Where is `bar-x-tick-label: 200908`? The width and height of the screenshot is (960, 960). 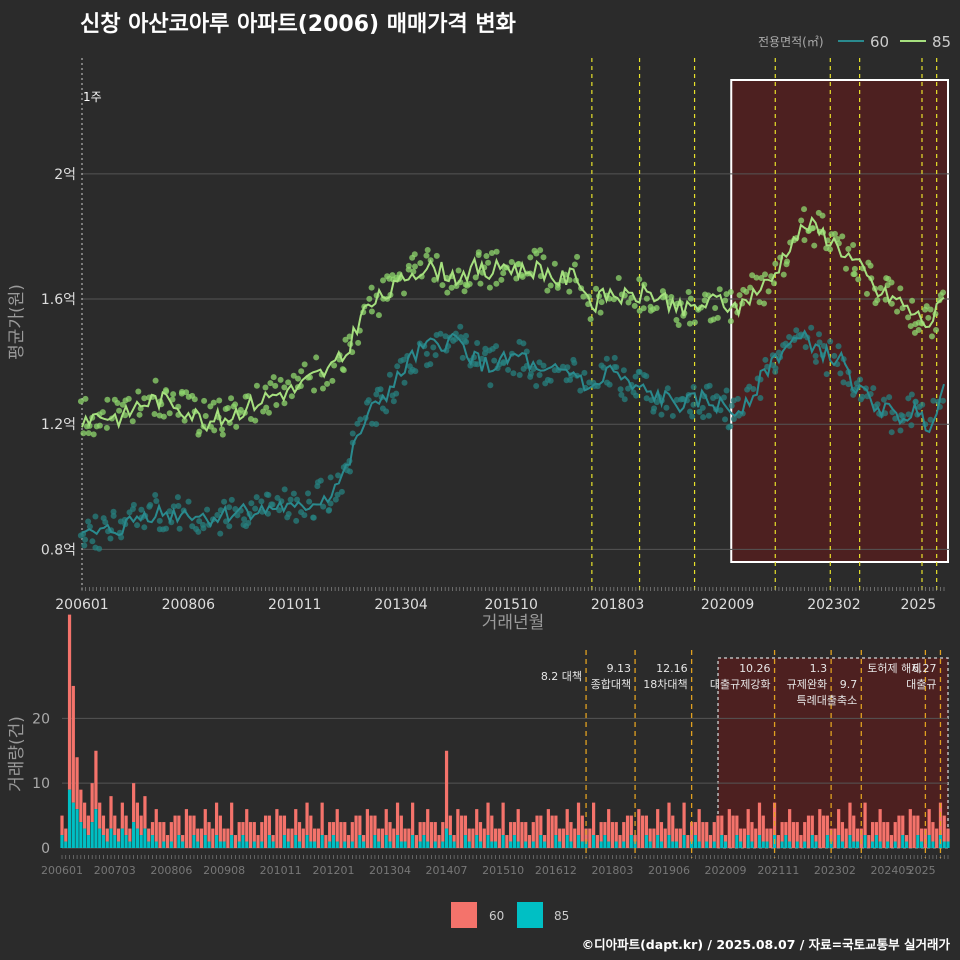 bar-x-tick-label: 200908 is located at coordinates (224, 870).